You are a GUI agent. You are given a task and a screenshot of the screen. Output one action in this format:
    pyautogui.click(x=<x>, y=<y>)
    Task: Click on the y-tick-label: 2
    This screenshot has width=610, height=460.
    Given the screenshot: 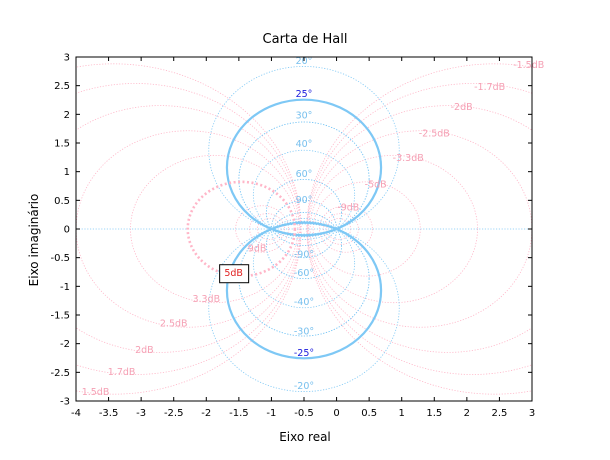 What is the action you would take?
    pyautogui.click(x=67, y=115)
    